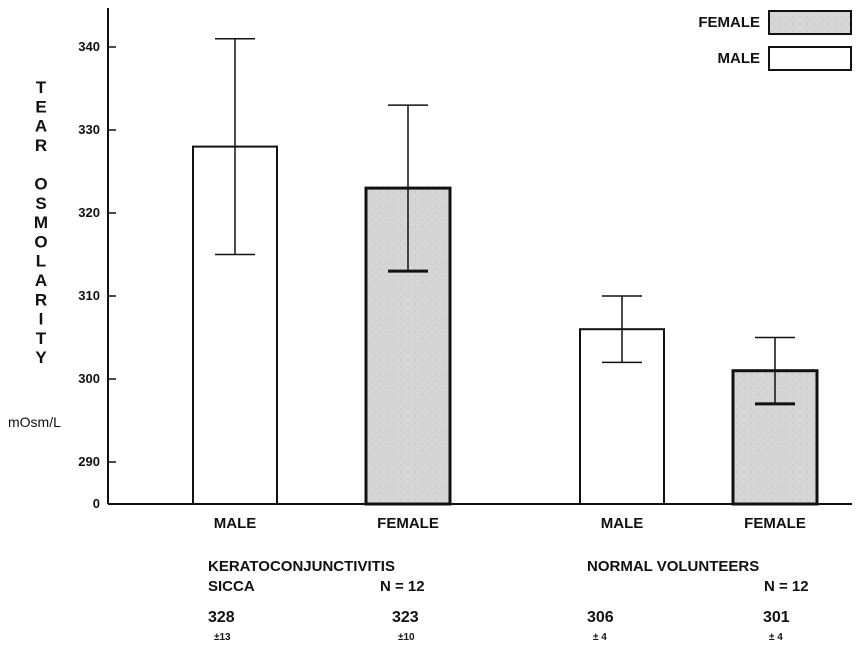 This screenshot has height=648, width=857. I want to click on mean-value: 301, so click(776, 617).